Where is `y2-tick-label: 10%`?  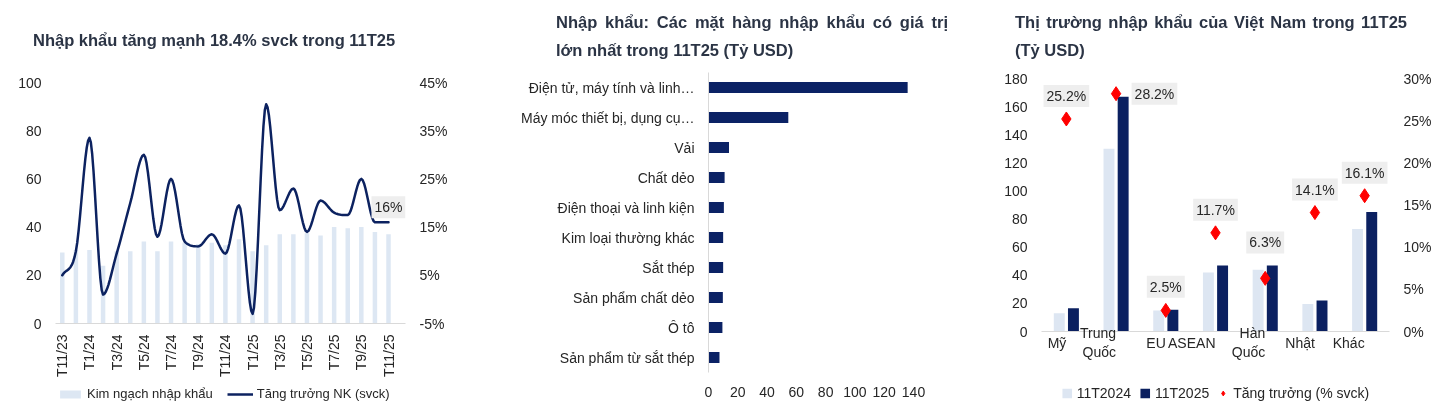 y2-tick-label: 10% is located at coordinates (1417, 247).